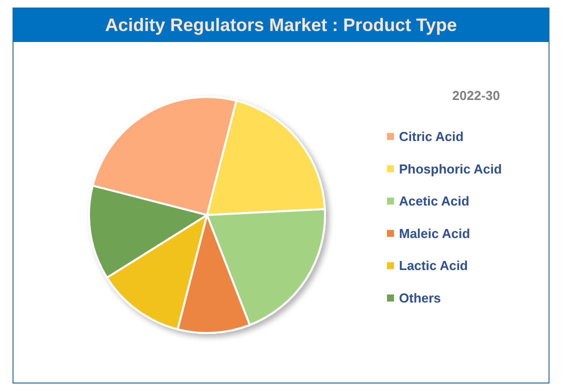 The height and width of the screenshot is (392, 566). What do you see at coordinates (433, 266) in the screenshot?
I see `legend-label: Lactic Acid` at bounding box center [433, 266].